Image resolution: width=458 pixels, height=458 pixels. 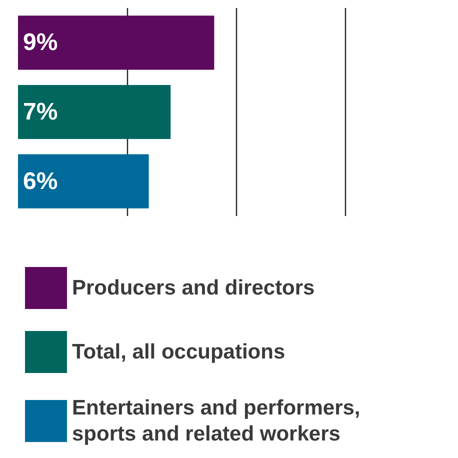 I want to click on legend-label: Entertainers and performers, sports and related workers, so click(x=219, y=421).